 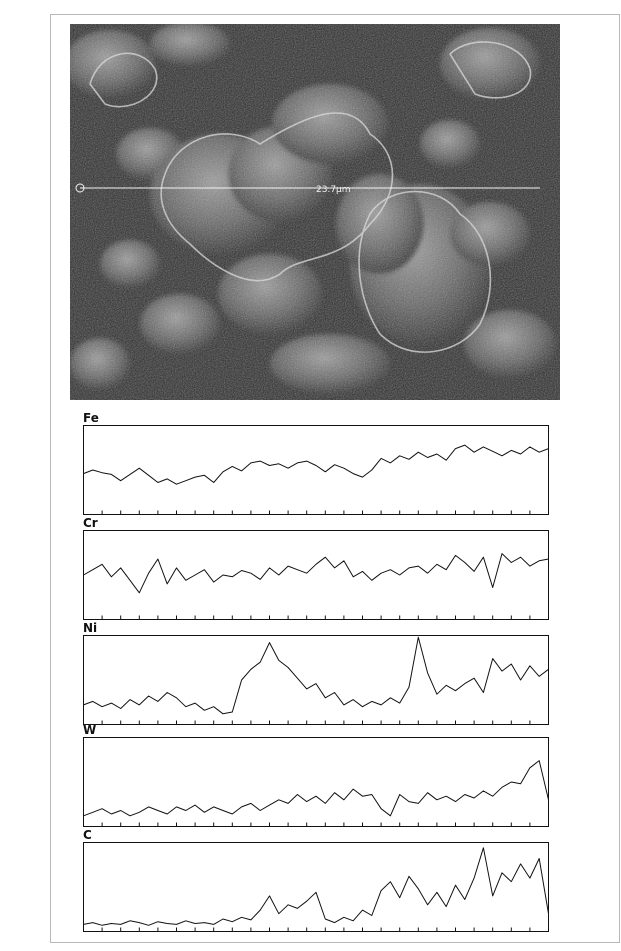 I want to click on cr-plot-frame, so click(x=316, y=575).